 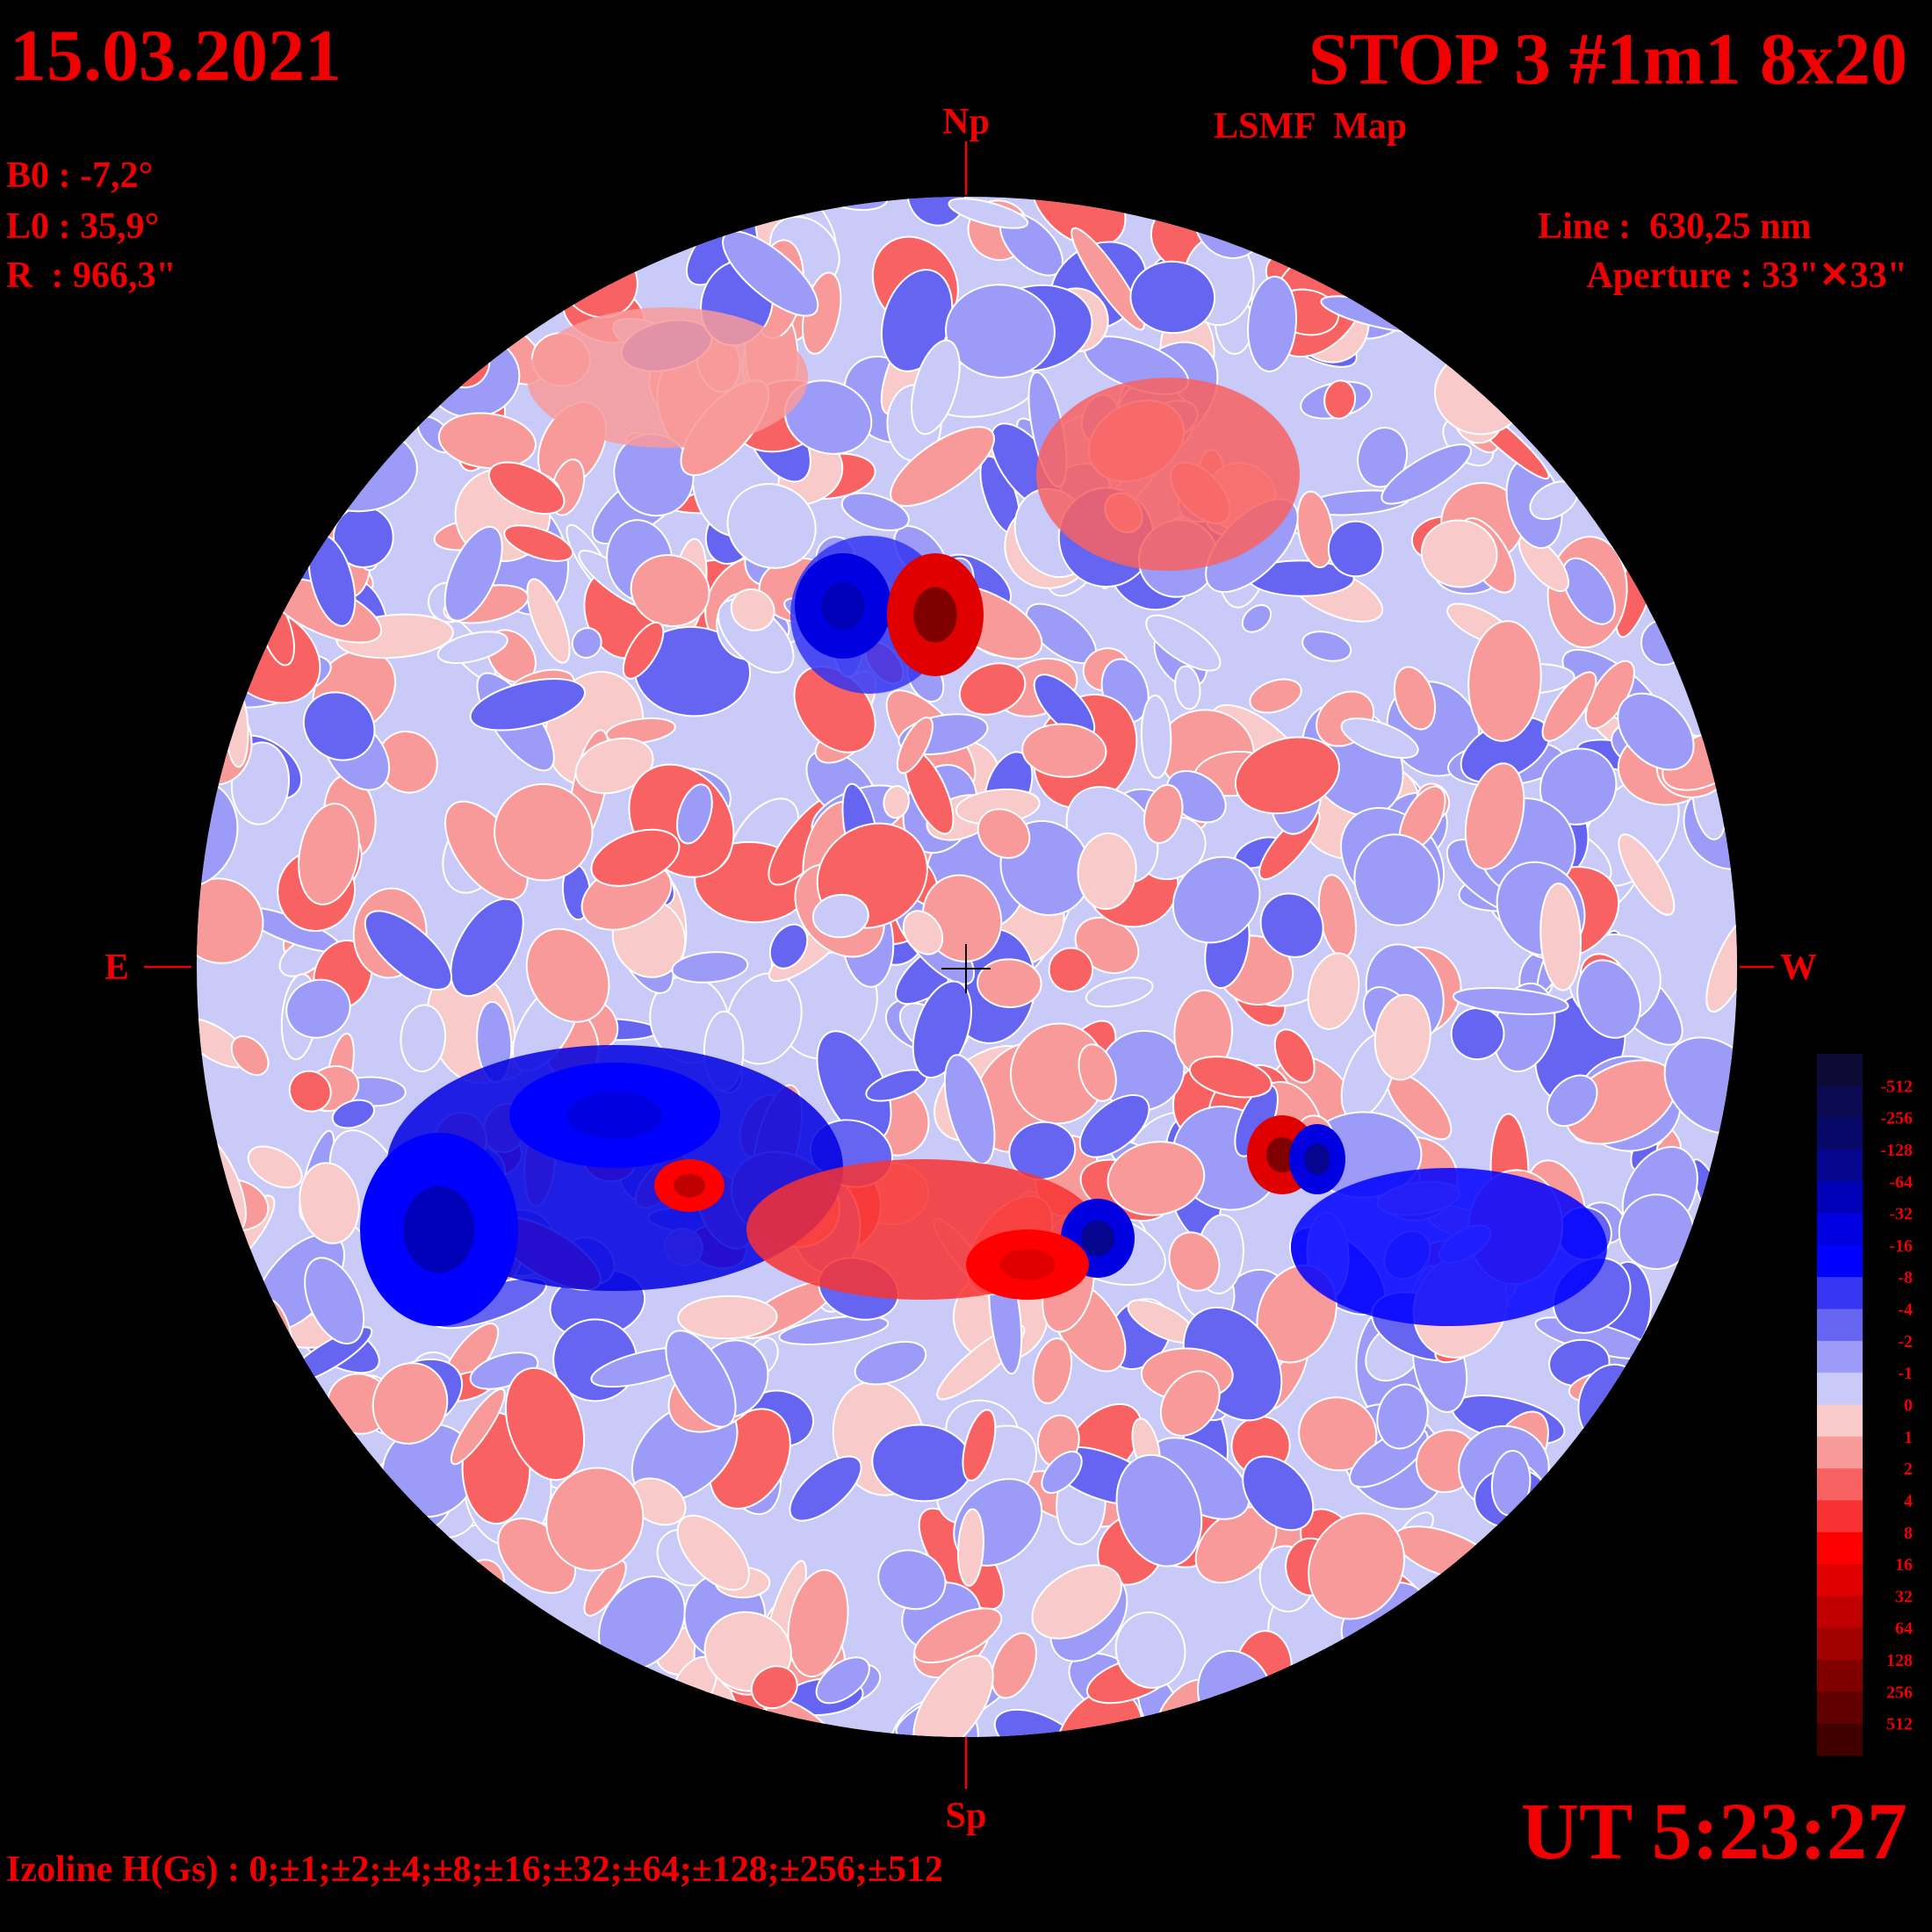 I want to click on colorbar-label: -256, so click(x=1896, y=1119).